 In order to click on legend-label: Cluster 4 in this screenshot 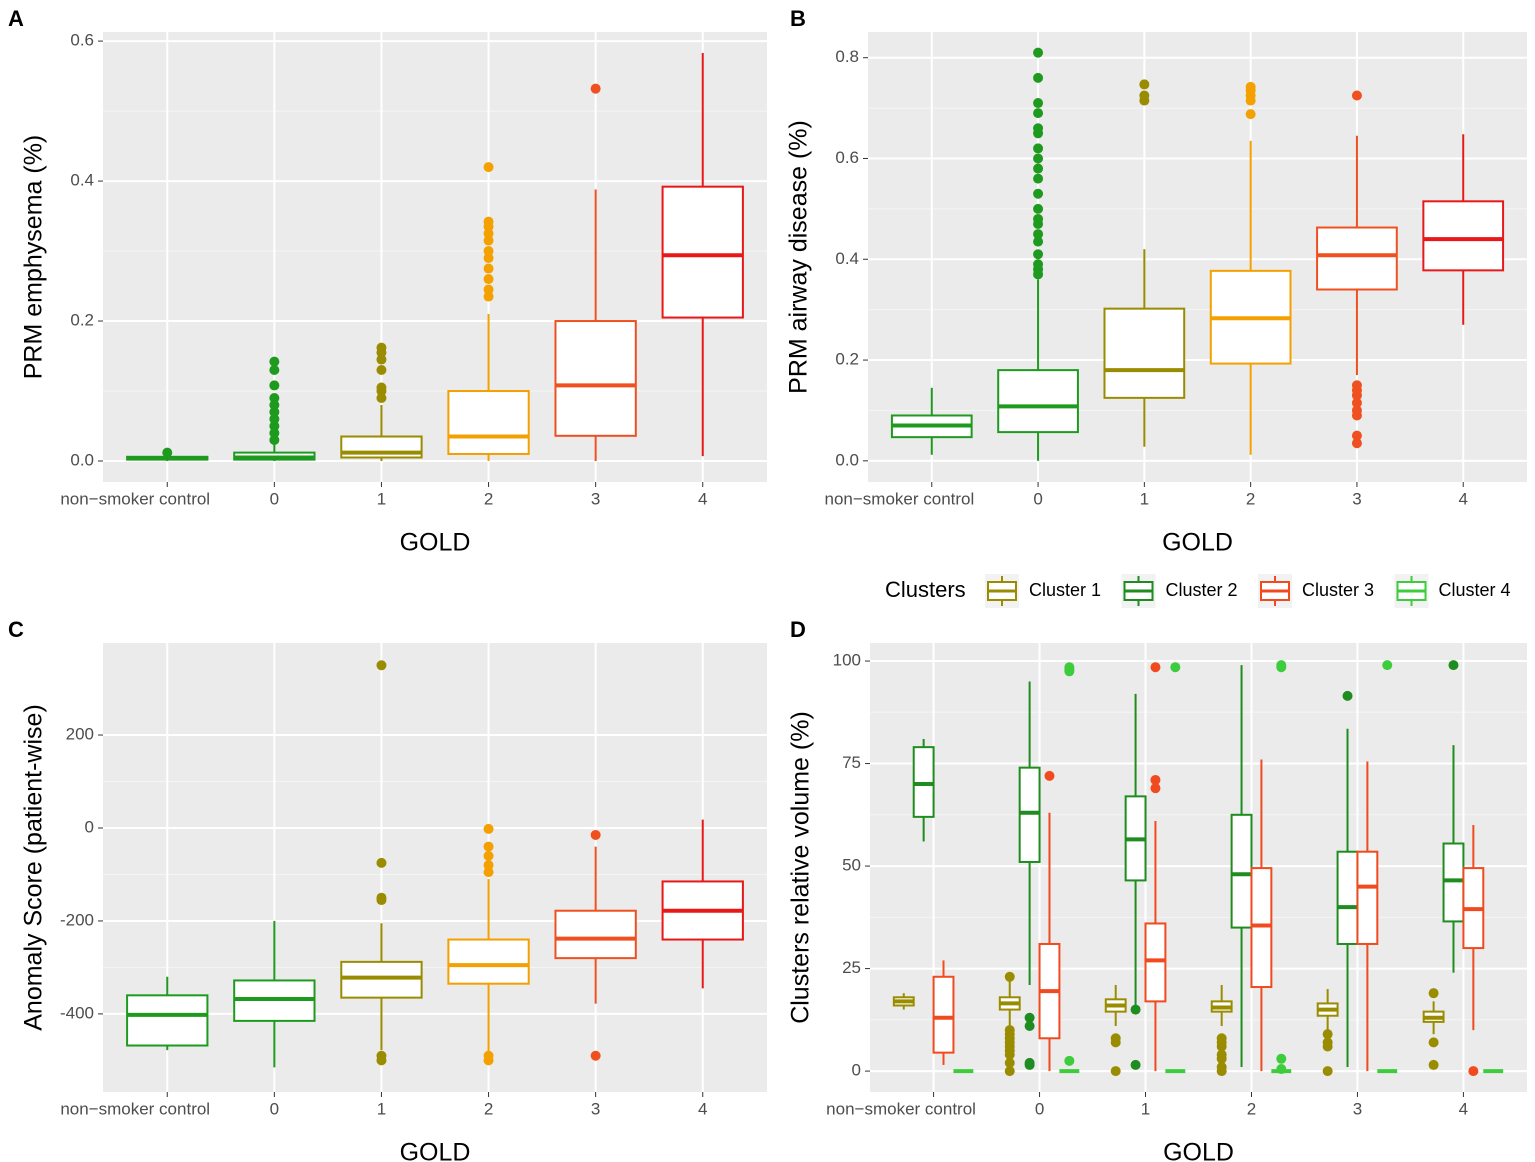, I will do `click(1475, 590)`.